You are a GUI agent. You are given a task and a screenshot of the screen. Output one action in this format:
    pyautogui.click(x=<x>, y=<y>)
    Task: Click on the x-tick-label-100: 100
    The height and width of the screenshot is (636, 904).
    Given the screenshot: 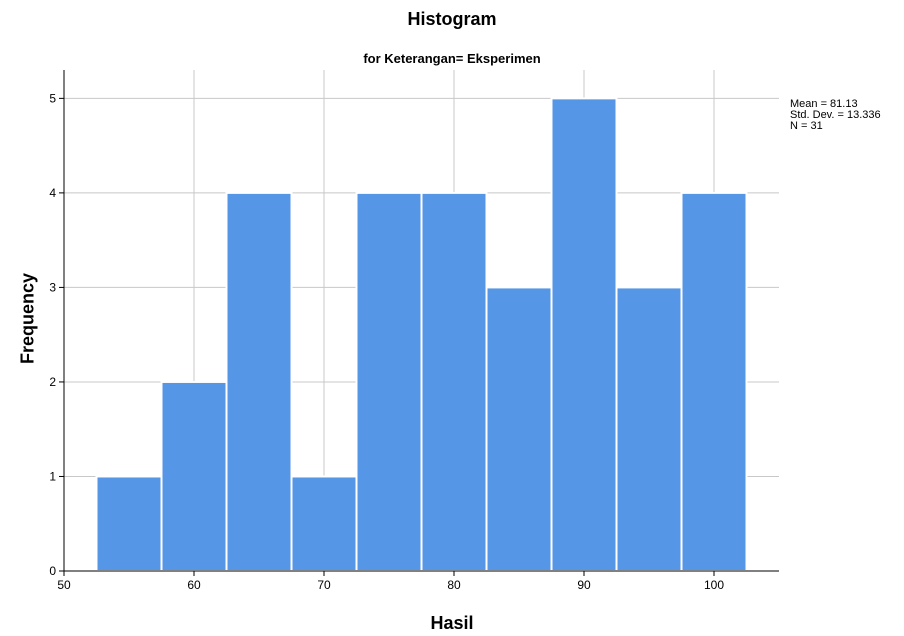 What is the action you would take?
    pyautogui.click(x=714, y=585)
    